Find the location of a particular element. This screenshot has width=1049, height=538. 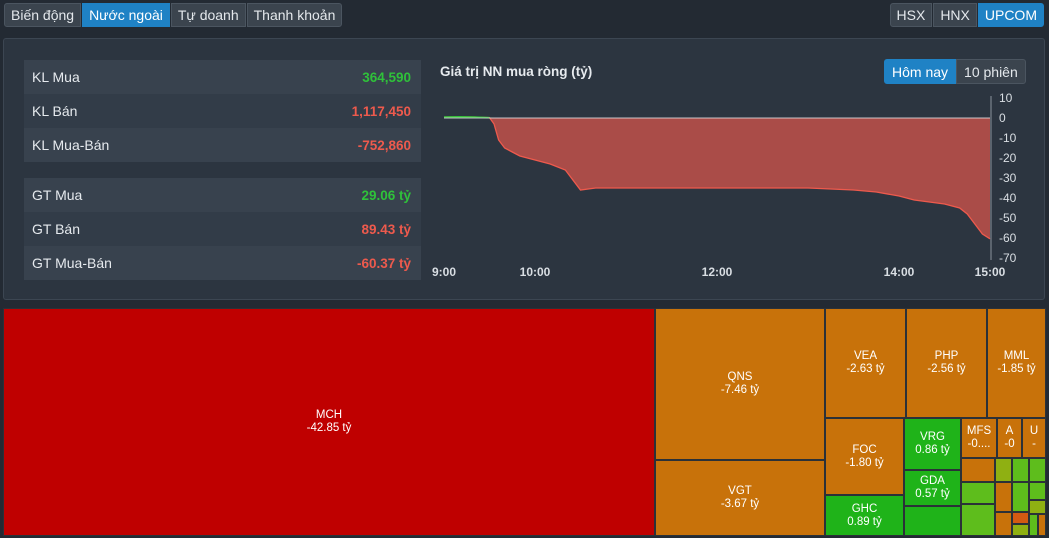

period-tabs: Hôm nay 10 phiên is located at coordinates (955, 71).